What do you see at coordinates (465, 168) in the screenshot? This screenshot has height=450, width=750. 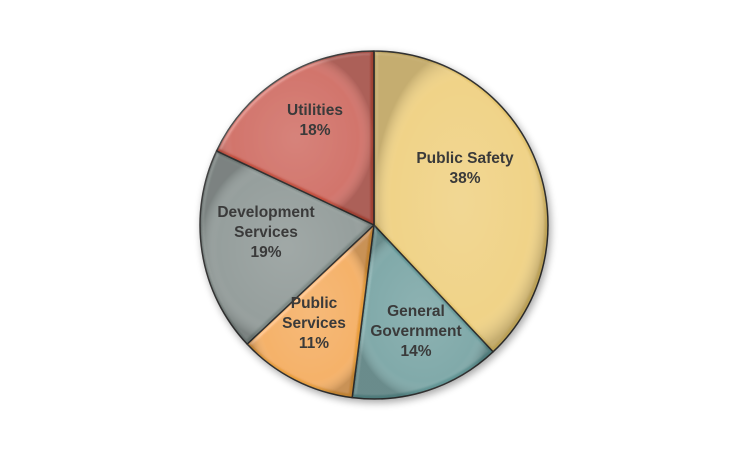 I see `slice-label-public-safety: Public Safety 38%` at bounding box center [465, 168].